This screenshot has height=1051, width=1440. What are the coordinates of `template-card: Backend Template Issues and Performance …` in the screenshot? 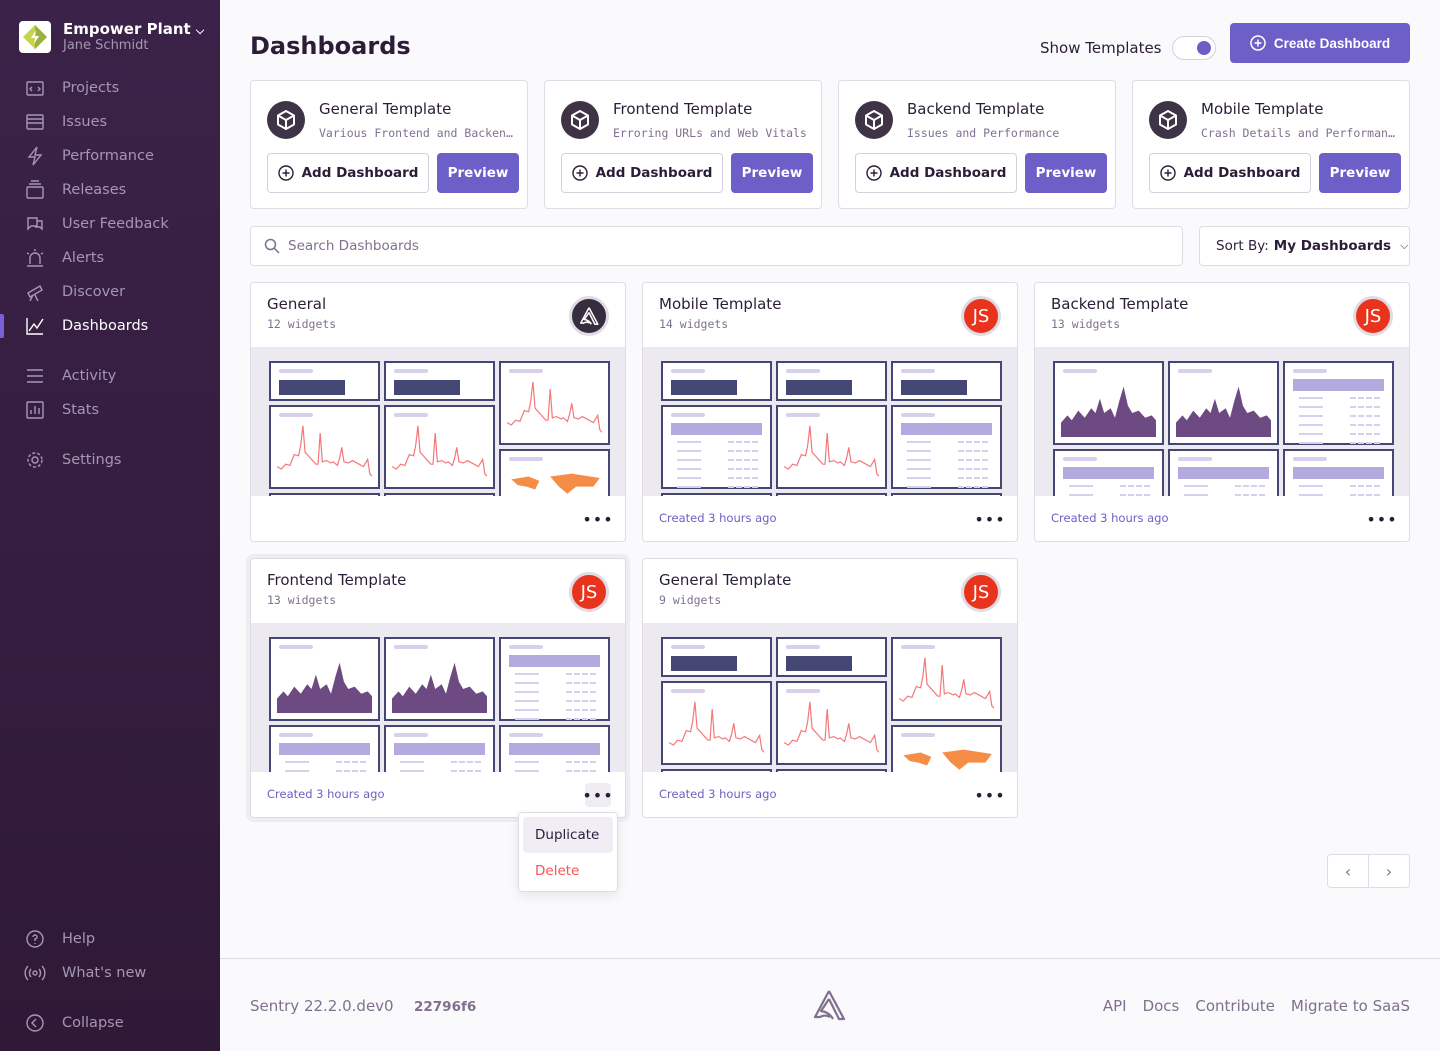 It's located at (977, 144).